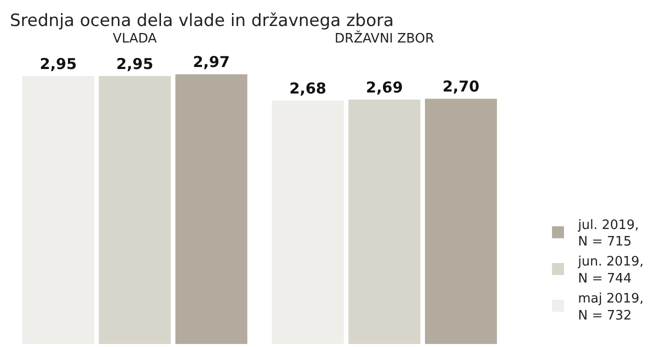 This screenshot has width=660, height=347. What do you see at coordinates (384, 37) in the screenshot?
I see `x-tick-label: DRŽAVNI ZBOR` at bounding box center [384, 37].